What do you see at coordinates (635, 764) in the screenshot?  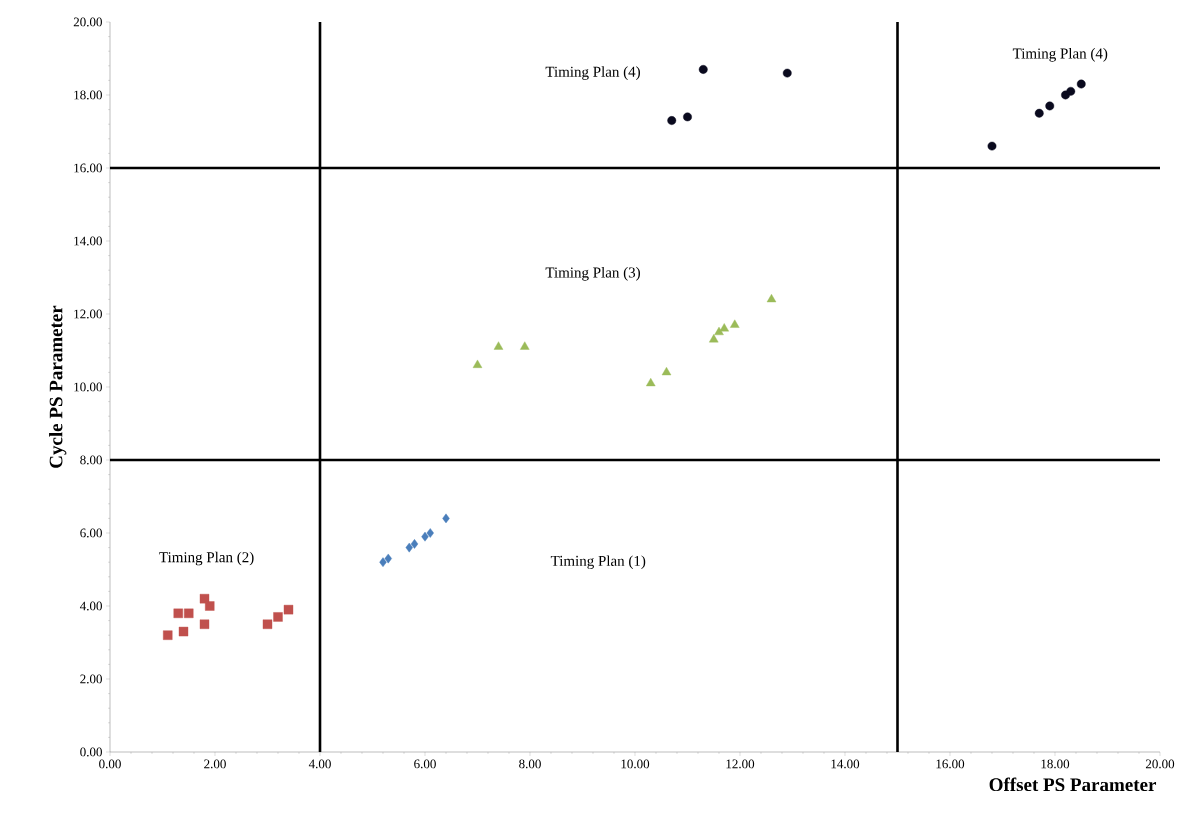 I see `x-tick-label: 10.00` at bounding box center [635, 764].